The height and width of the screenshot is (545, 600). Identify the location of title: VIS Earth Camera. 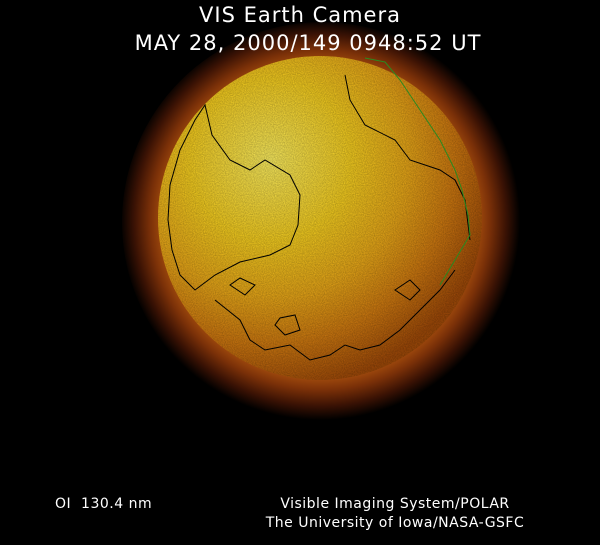
(300, 15).